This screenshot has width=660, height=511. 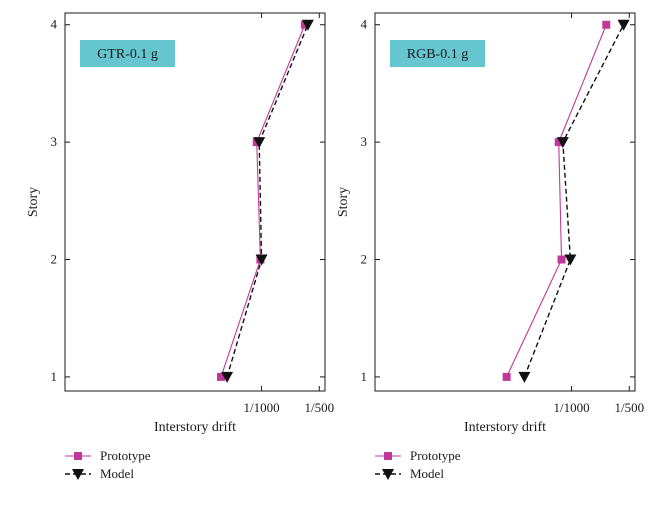 I want to click on panel-label: GTR-0.1 g, so click(x=127, y=54).